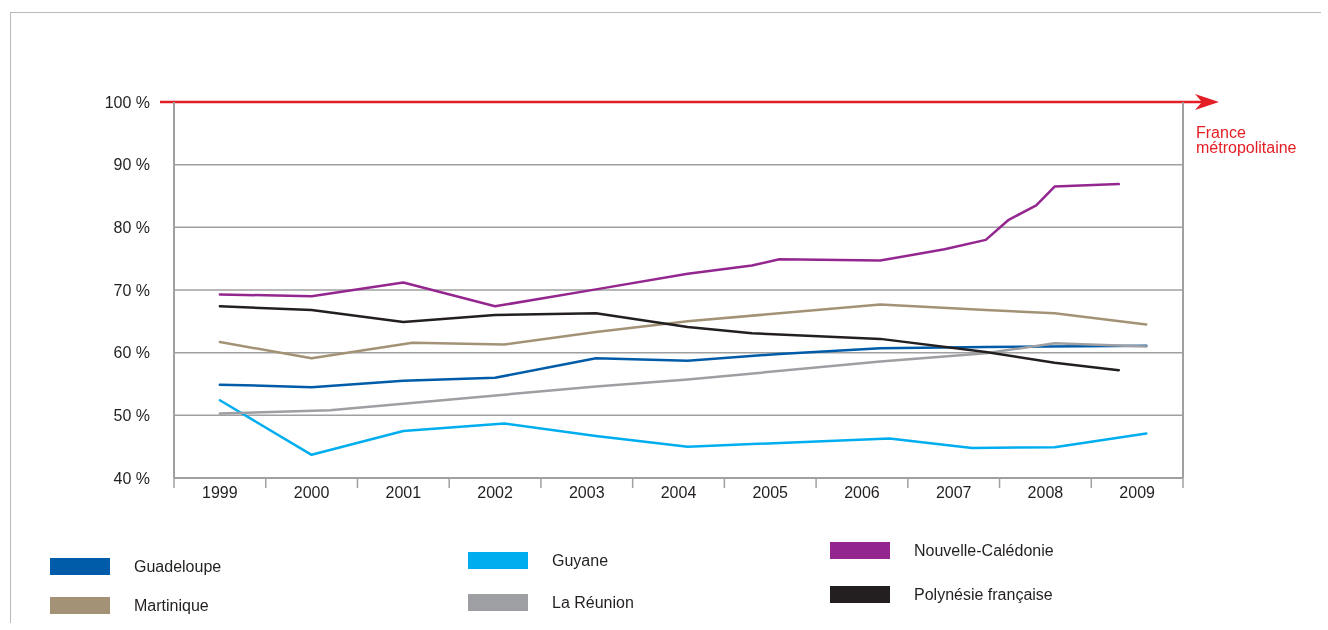 This screenshot has height=630, width=1328. I want to click on y-tick-label: 100 %, so click(127, 102).